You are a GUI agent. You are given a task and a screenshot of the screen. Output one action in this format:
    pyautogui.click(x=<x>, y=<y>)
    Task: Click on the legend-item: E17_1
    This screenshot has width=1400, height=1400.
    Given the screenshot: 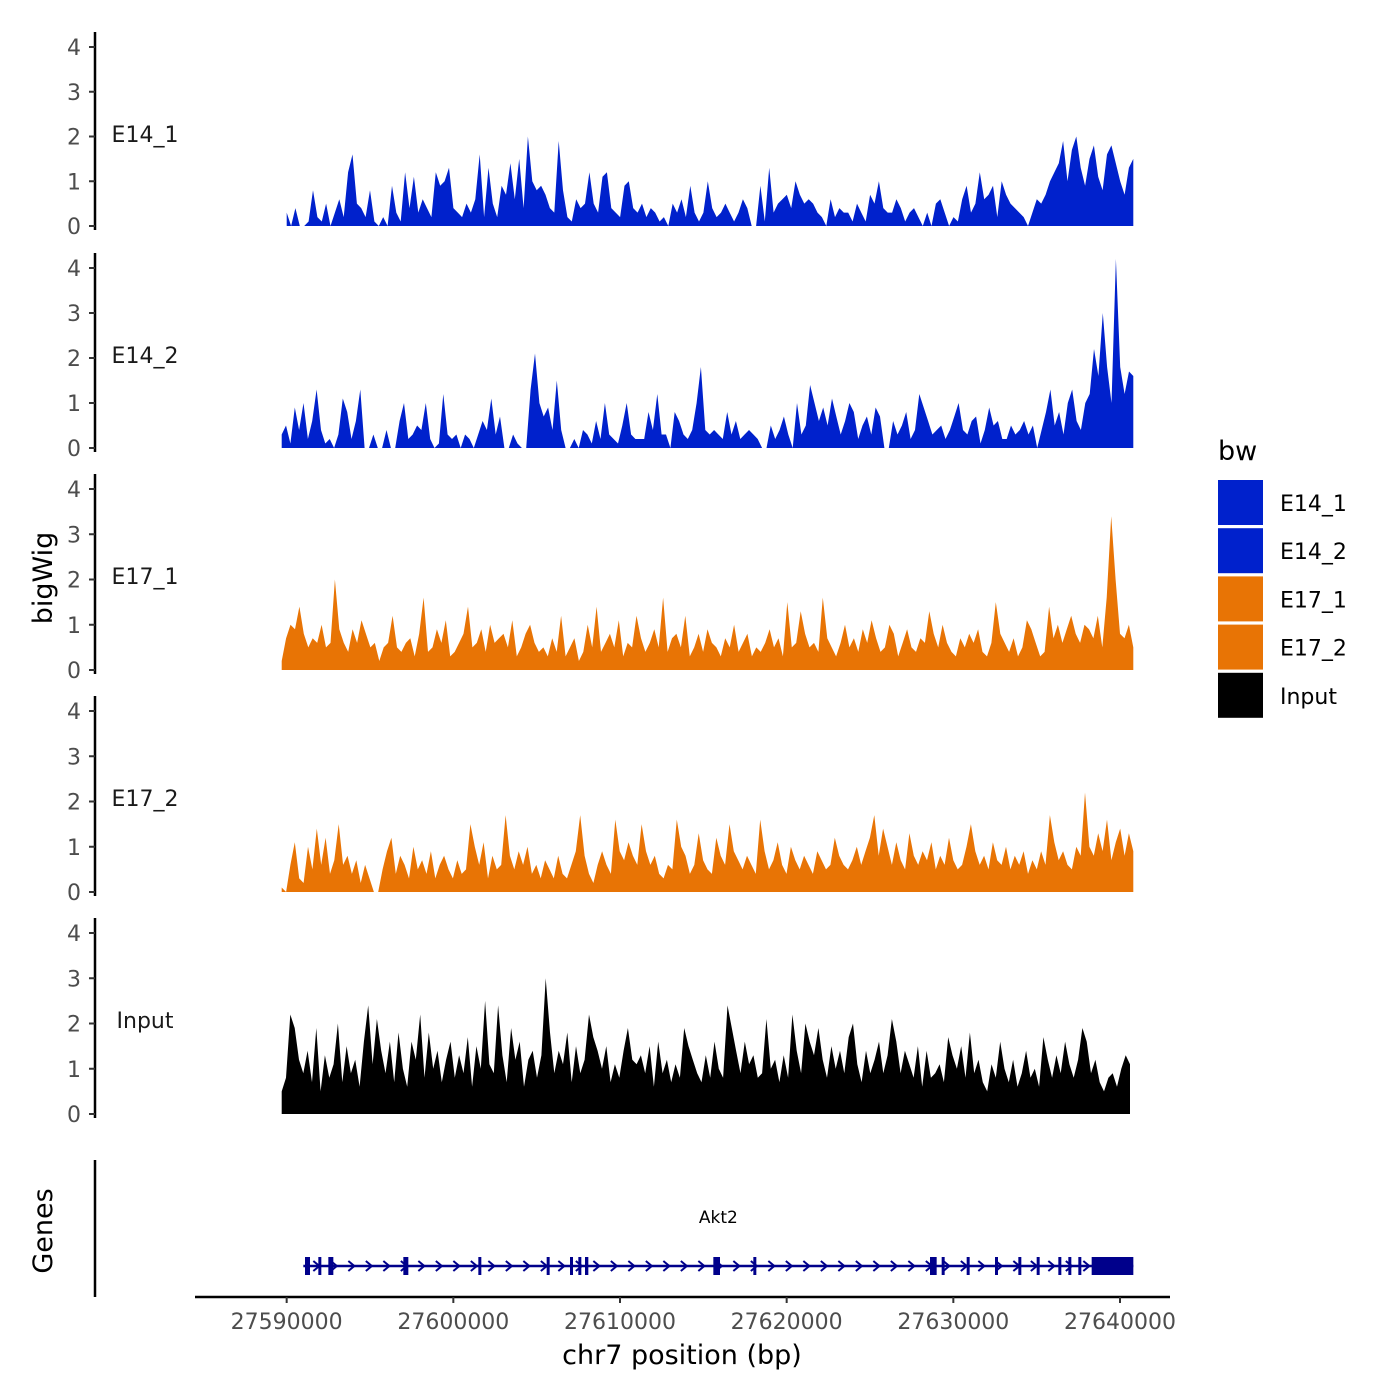 What is the action you would take?
    pyautogui.click(x=1282, y=599)
    